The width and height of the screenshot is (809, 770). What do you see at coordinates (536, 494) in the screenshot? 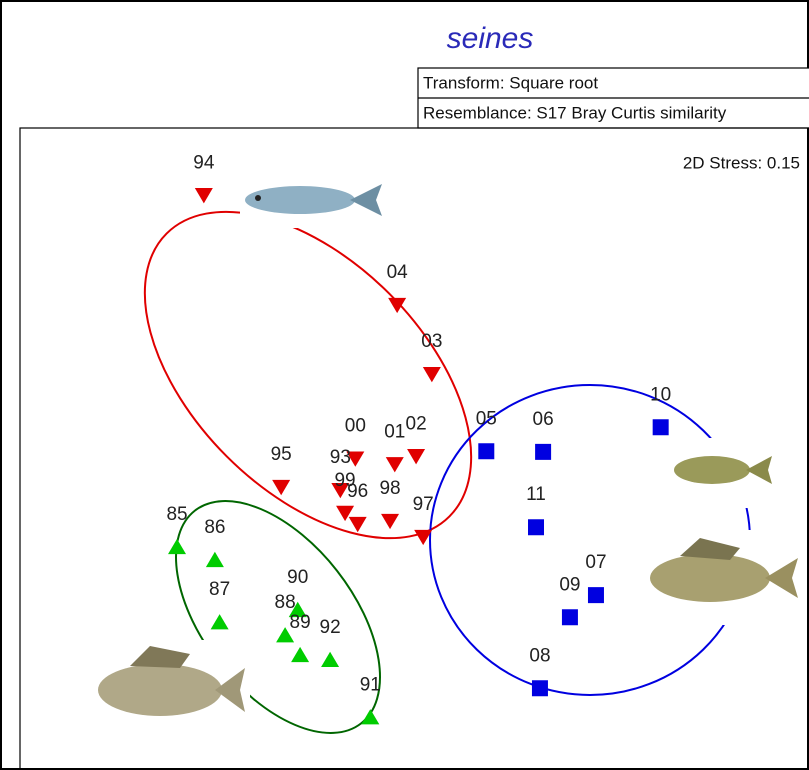
I see `point-label: 11` at bounding box center [536, 494].